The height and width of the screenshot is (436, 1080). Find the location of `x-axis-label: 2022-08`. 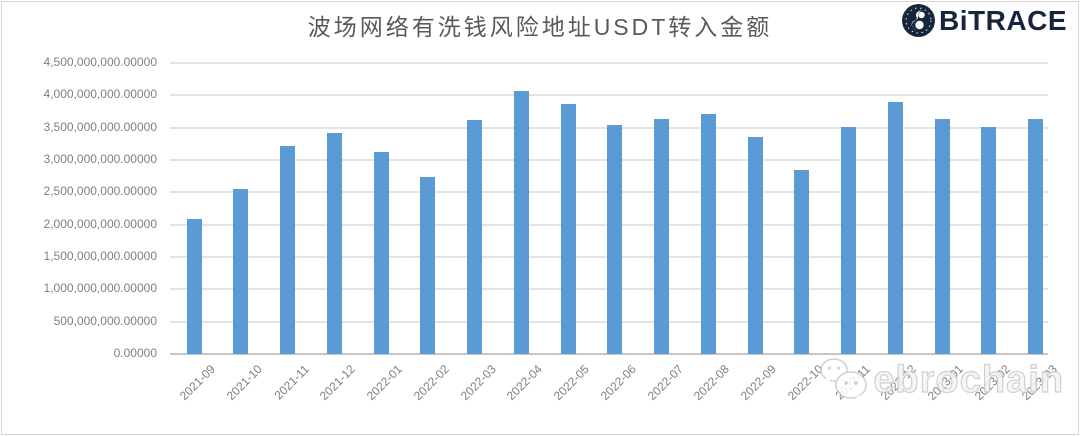

x-axis-label: 2022-08 is located at coordinates (712, 383).